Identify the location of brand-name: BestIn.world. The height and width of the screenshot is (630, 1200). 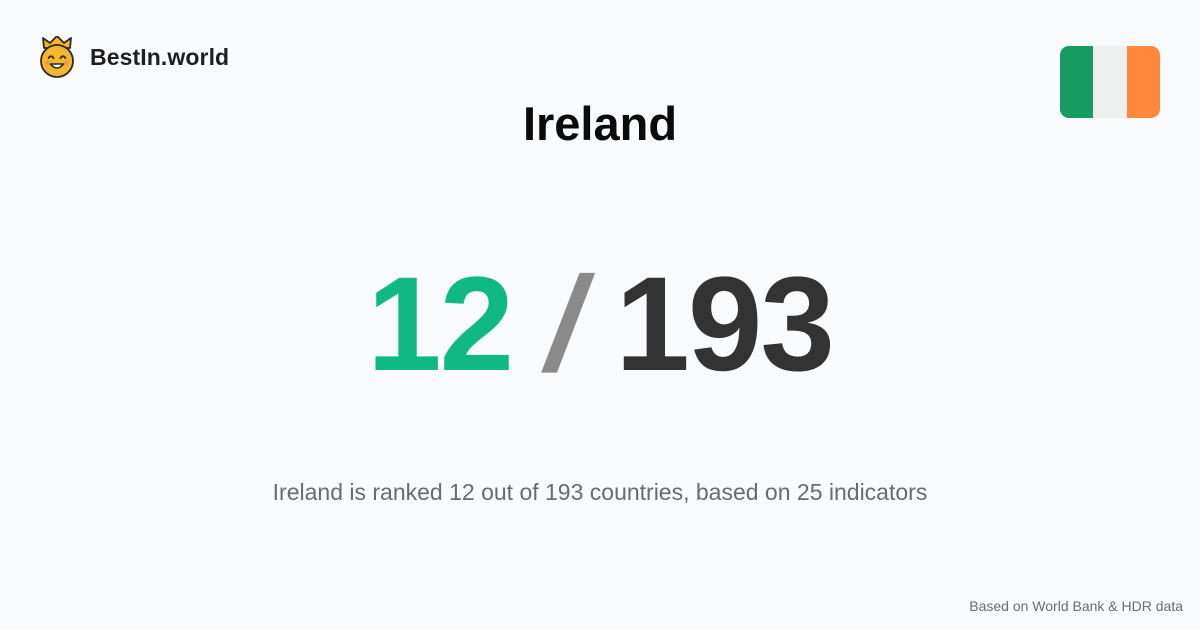
(160, 56).